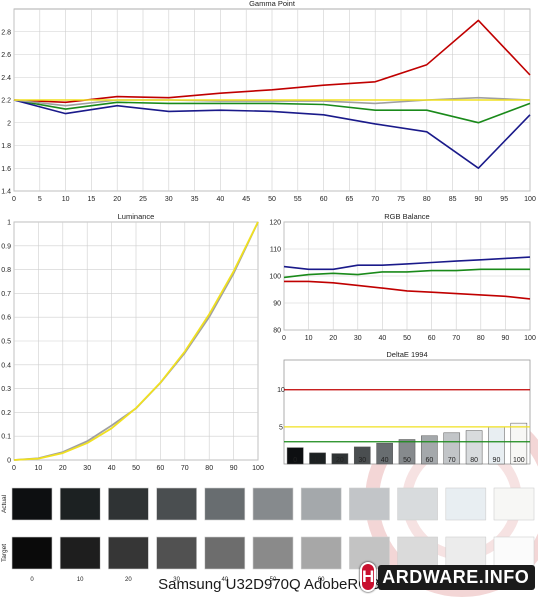 Image resolution: width=538 pixels, height=600 pixels. Describe the element at coordinates (479, 199) in the screenshot. I see `gamma-x-tick-label: 90` at that location.